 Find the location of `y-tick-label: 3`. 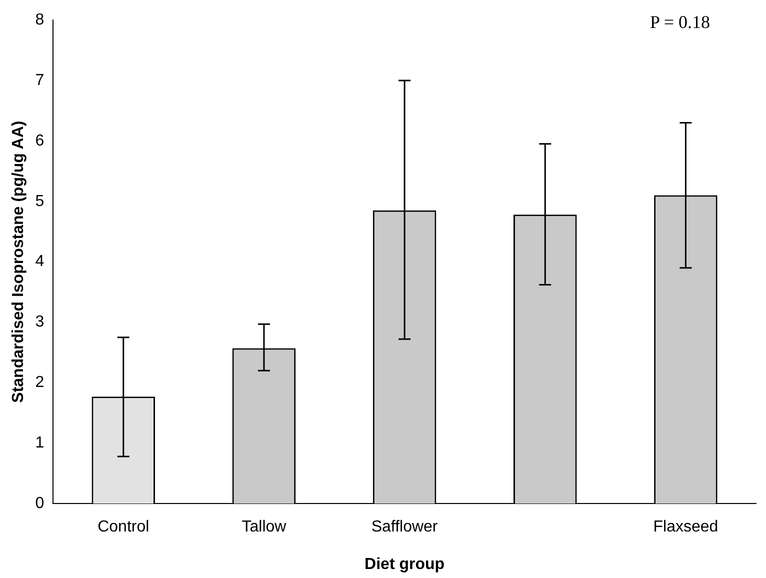

y-tick-label: 3 is located at coordinates (39, 322).